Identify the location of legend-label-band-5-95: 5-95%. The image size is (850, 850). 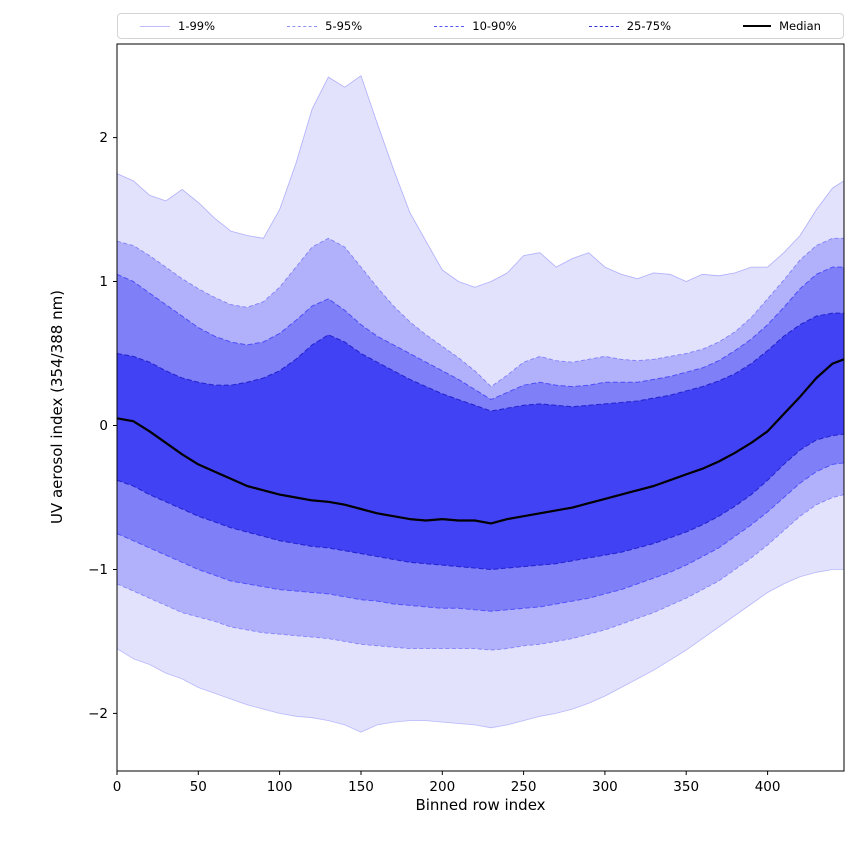
(344, 26).